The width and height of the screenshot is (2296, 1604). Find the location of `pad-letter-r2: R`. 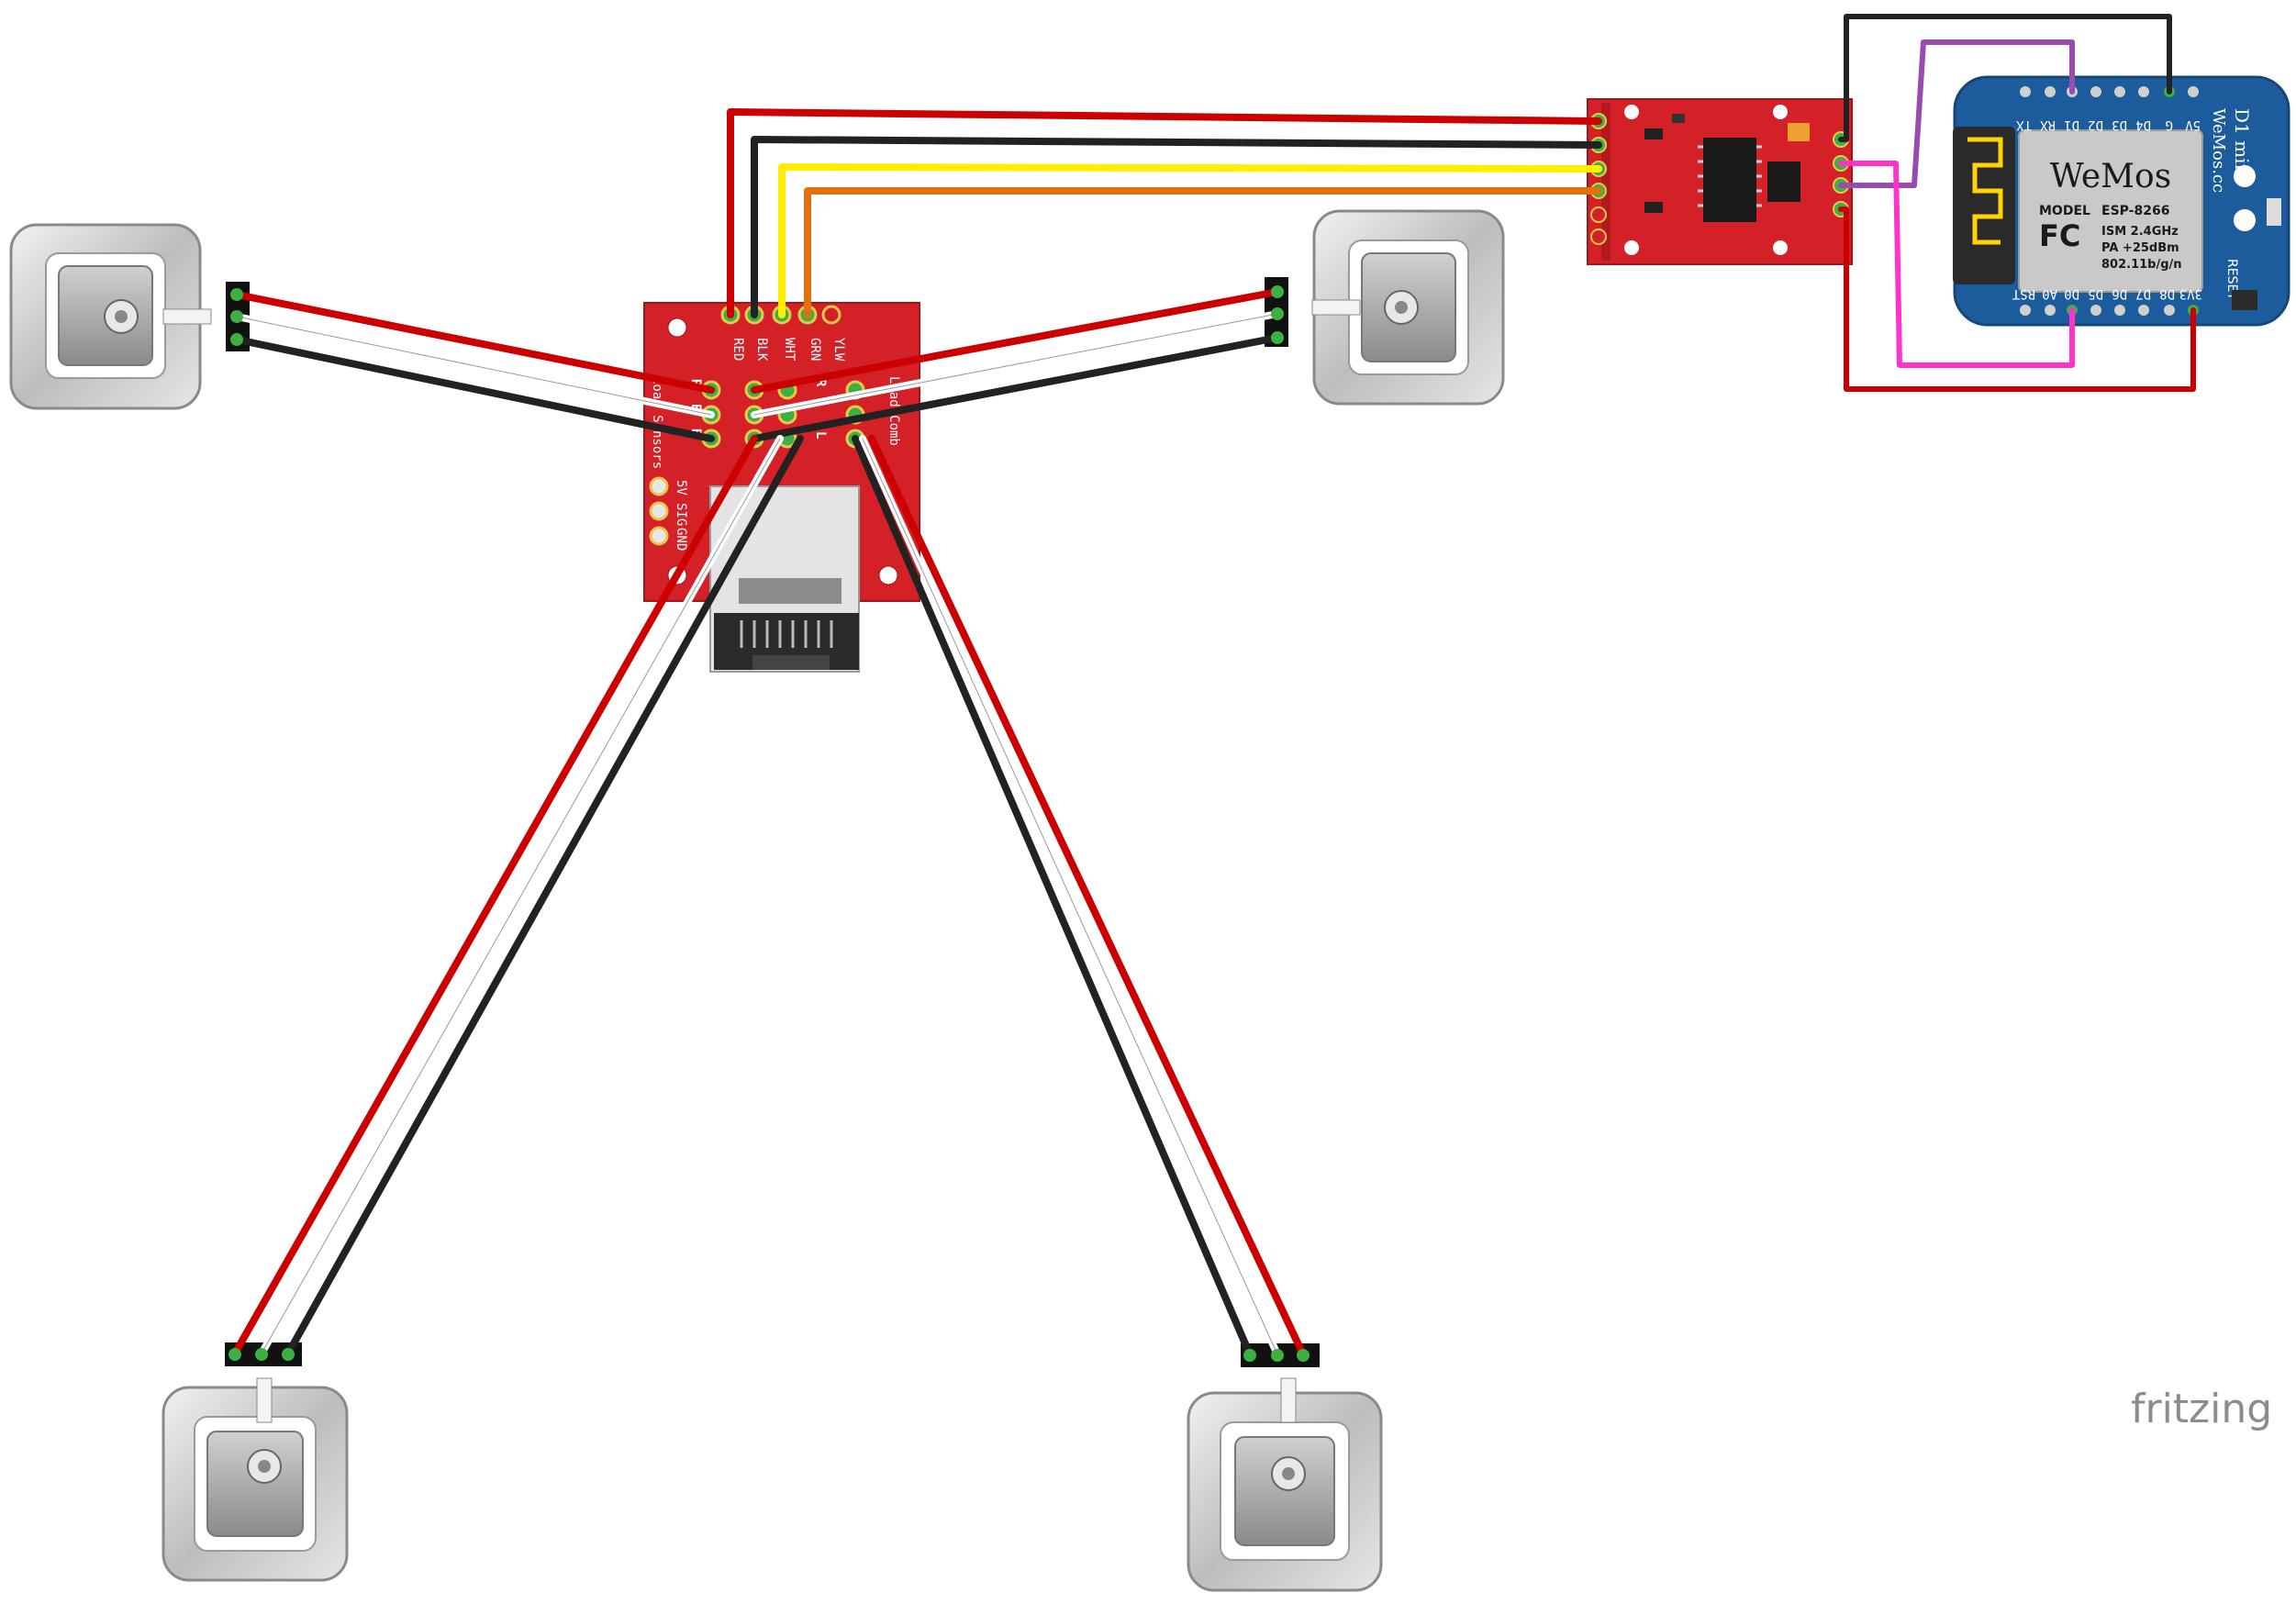

pad-letter-r2: R is located at coordinates (820, 383).